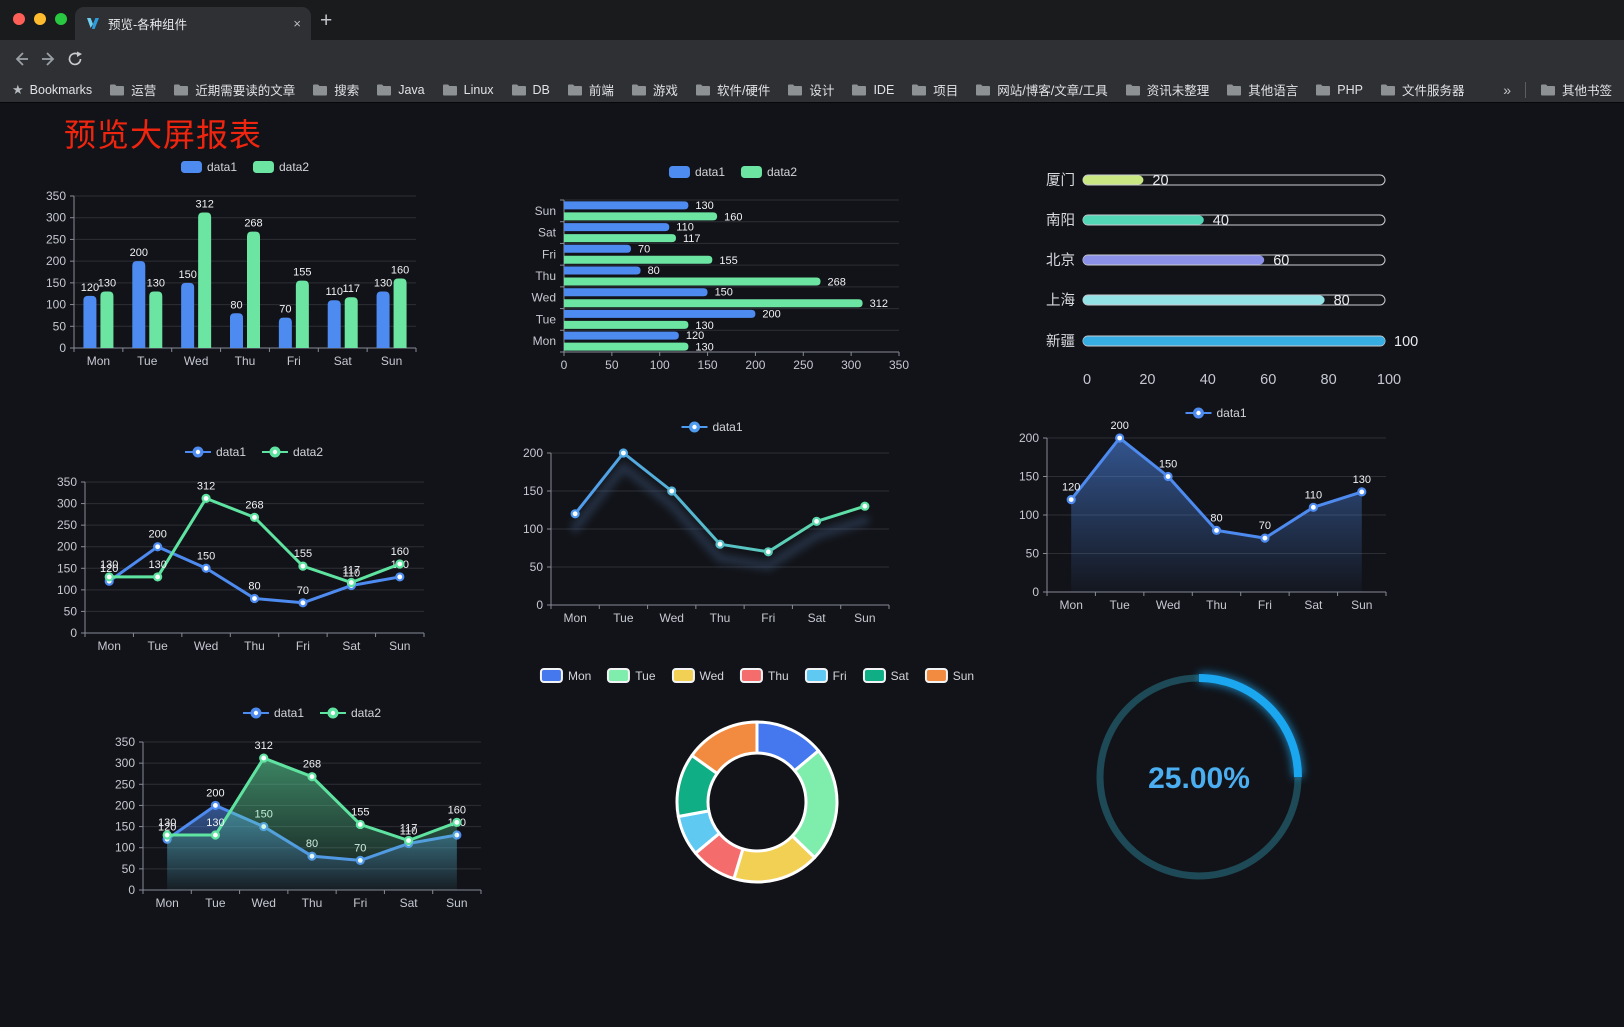  Describe the element at coordinates (1507, 89) in the screenshot. I see `bookmarks-overflow-chevron: »` at that location.